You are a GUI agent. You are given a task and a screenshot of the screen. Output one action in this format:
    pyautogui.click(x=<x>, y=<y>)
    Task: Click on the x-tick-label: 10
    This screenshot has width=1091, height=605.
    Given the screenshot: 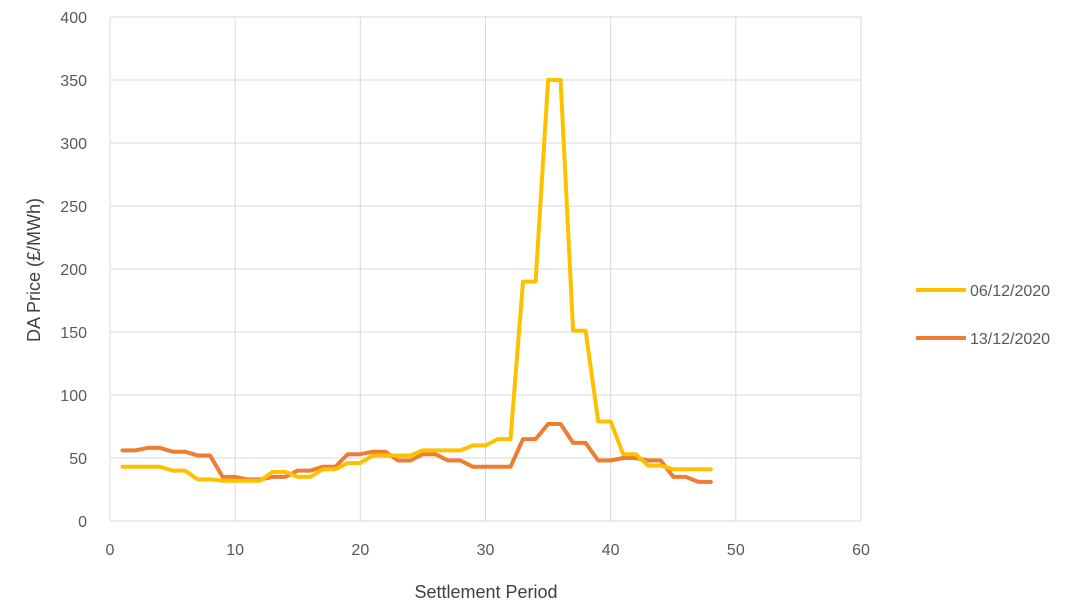 What is the action you would take?
    pyautogui.click(x=235, y=550)
    